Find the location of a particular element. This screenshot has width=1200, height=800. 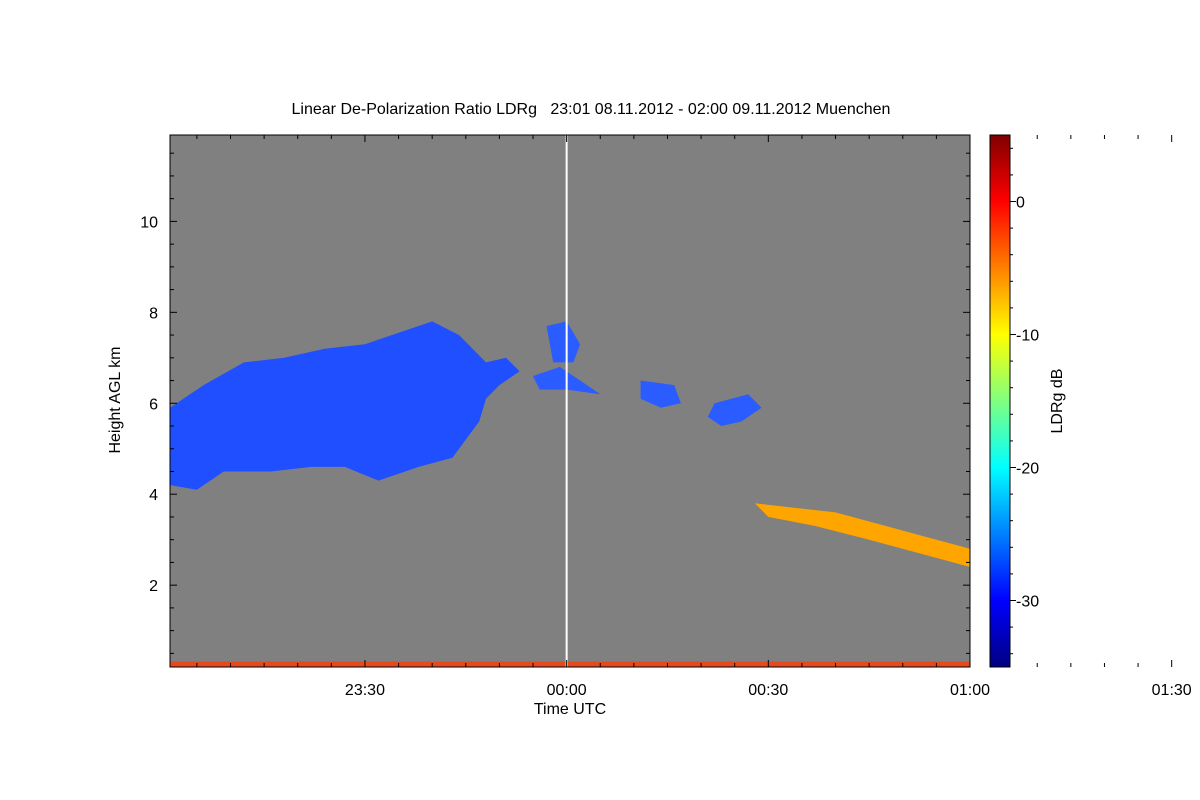

colorbar-tick-label: -30 is located at coordinates (1027, 602).